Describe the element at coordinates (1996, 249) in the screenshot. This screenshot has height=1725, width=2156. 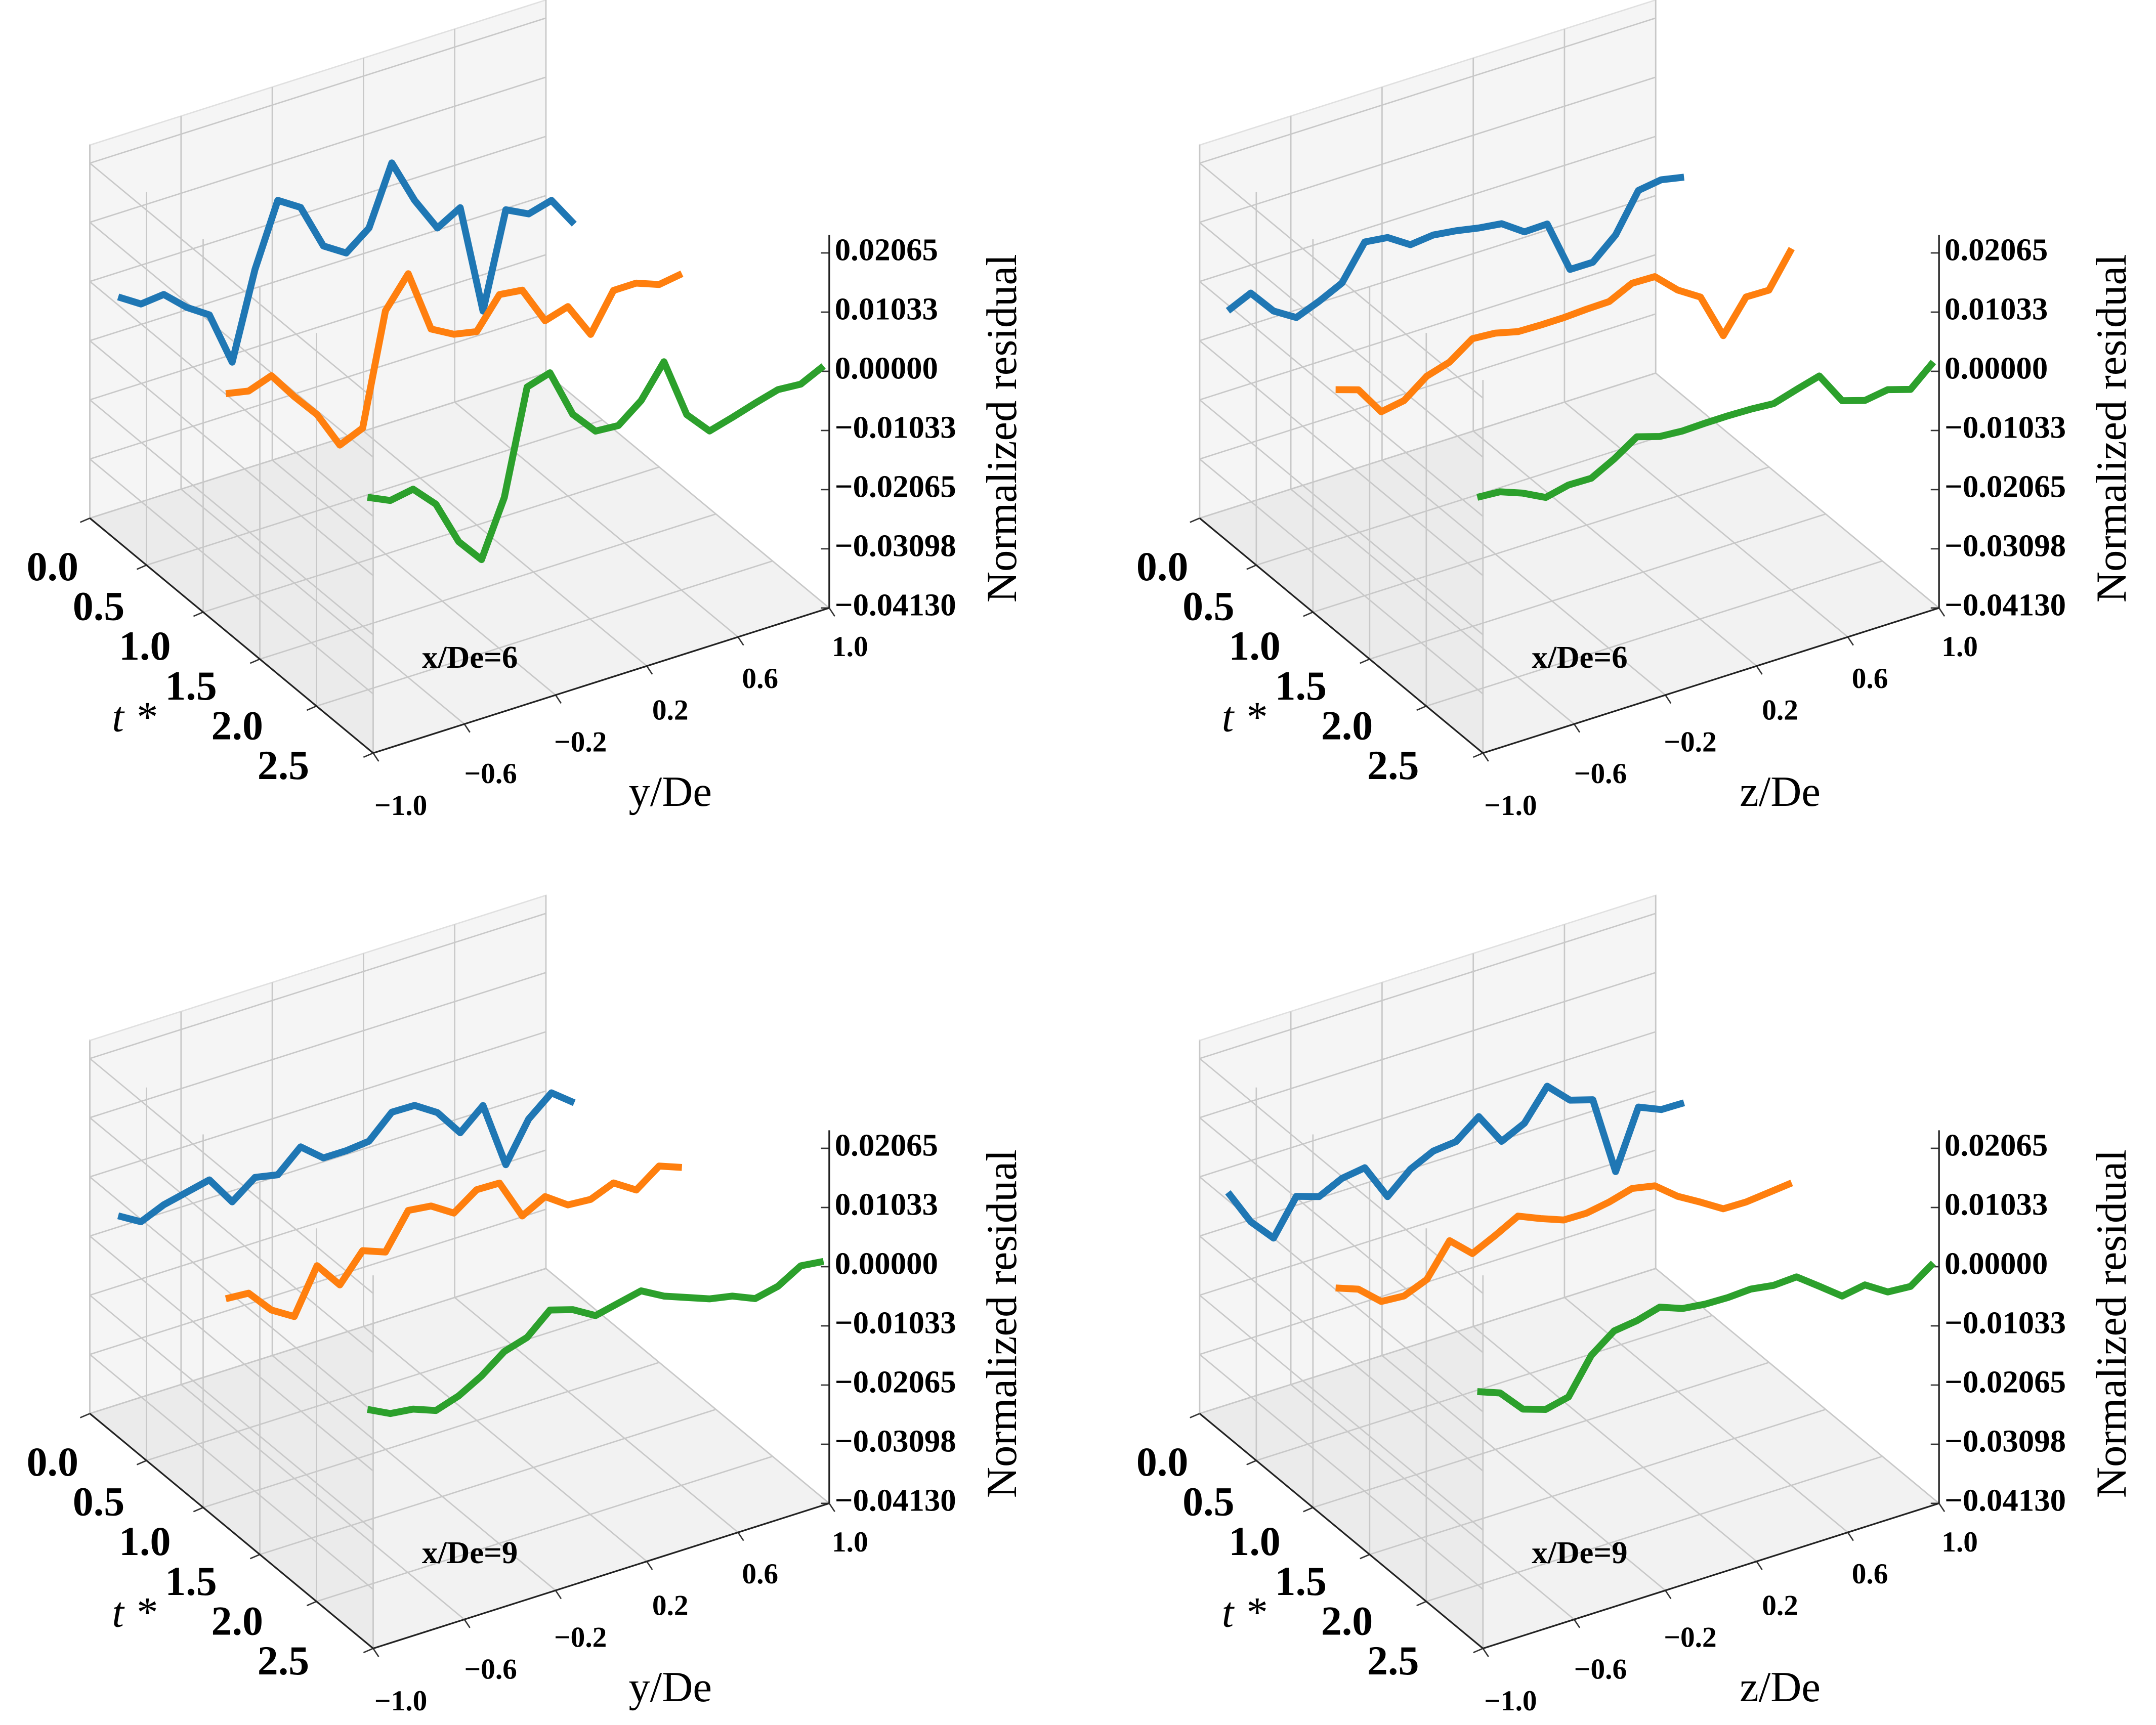
I see `z-tick-label: 0.02065` at that location.